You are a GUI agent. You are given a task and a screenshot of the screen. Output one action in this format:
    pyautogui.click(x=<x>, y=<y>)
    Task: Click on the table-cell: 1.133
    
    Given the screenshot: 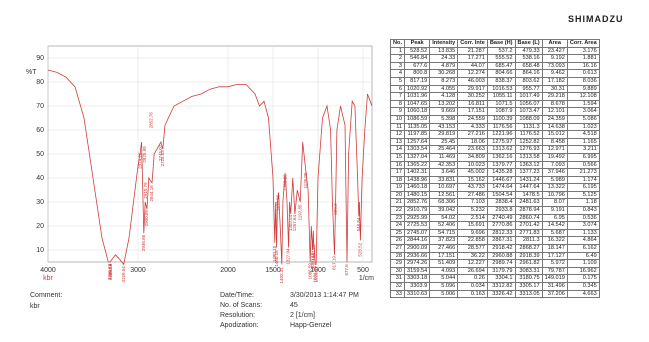 What is the action you would take?
    pyautogui.click(x=583, y=233)
    